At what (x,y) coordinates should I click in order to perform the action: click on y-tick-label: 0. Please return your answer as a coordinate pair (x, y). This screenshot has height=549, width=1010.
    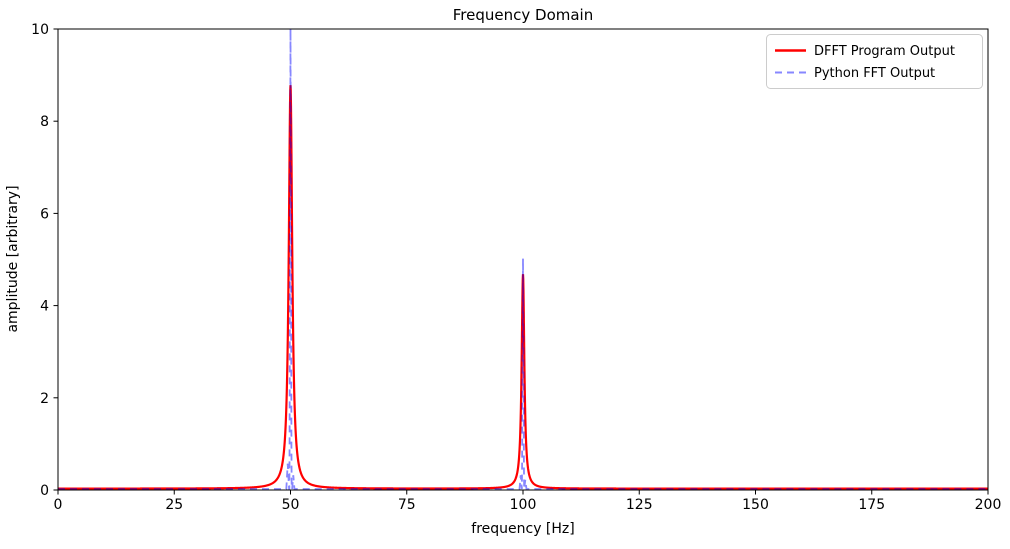
    Looking at the image, I should click on (44, 491).